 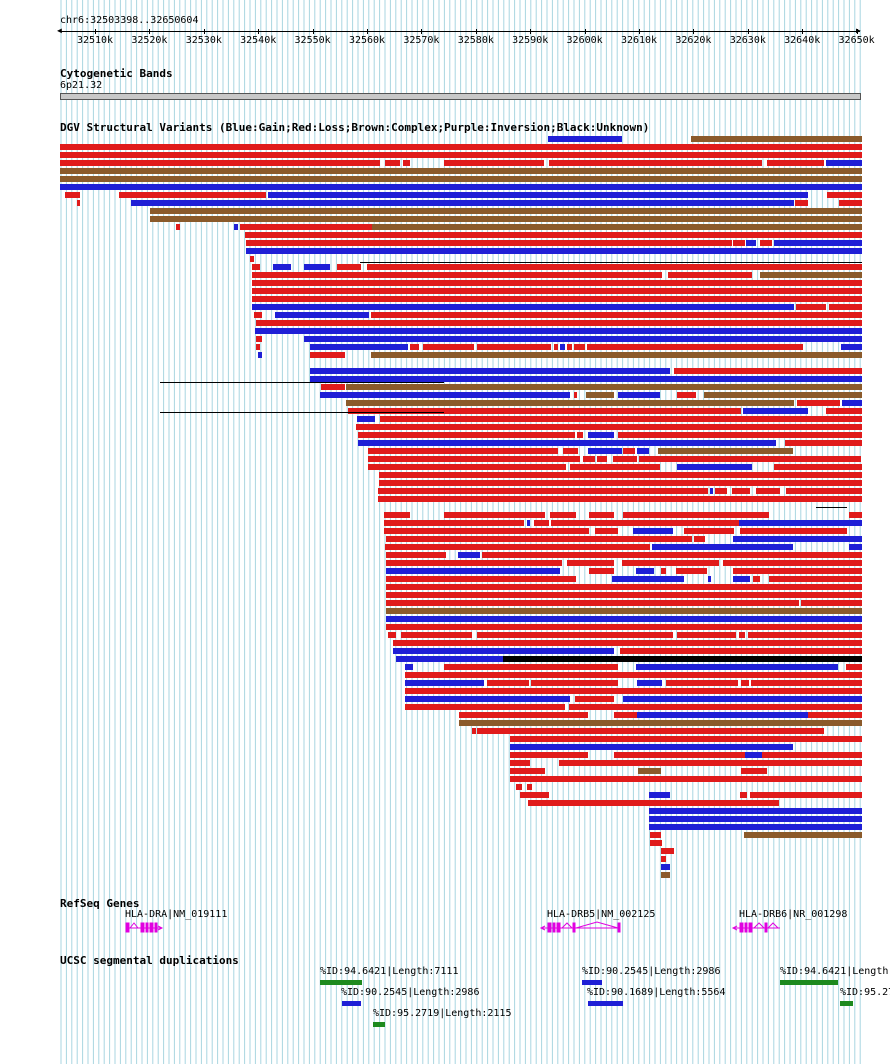 I want to click on cytoband-bar, so click(x=460, y=96).